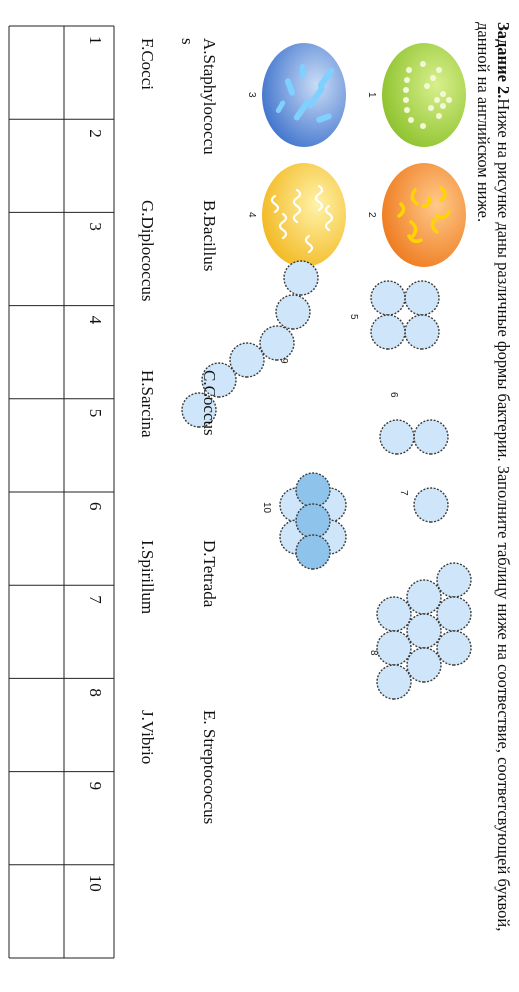 The height and width of the screenshot is (992, 519). Describe the element at coordinates (313, 521) in the screenshot. I see `coccus-group-10-sarcina` at that location.